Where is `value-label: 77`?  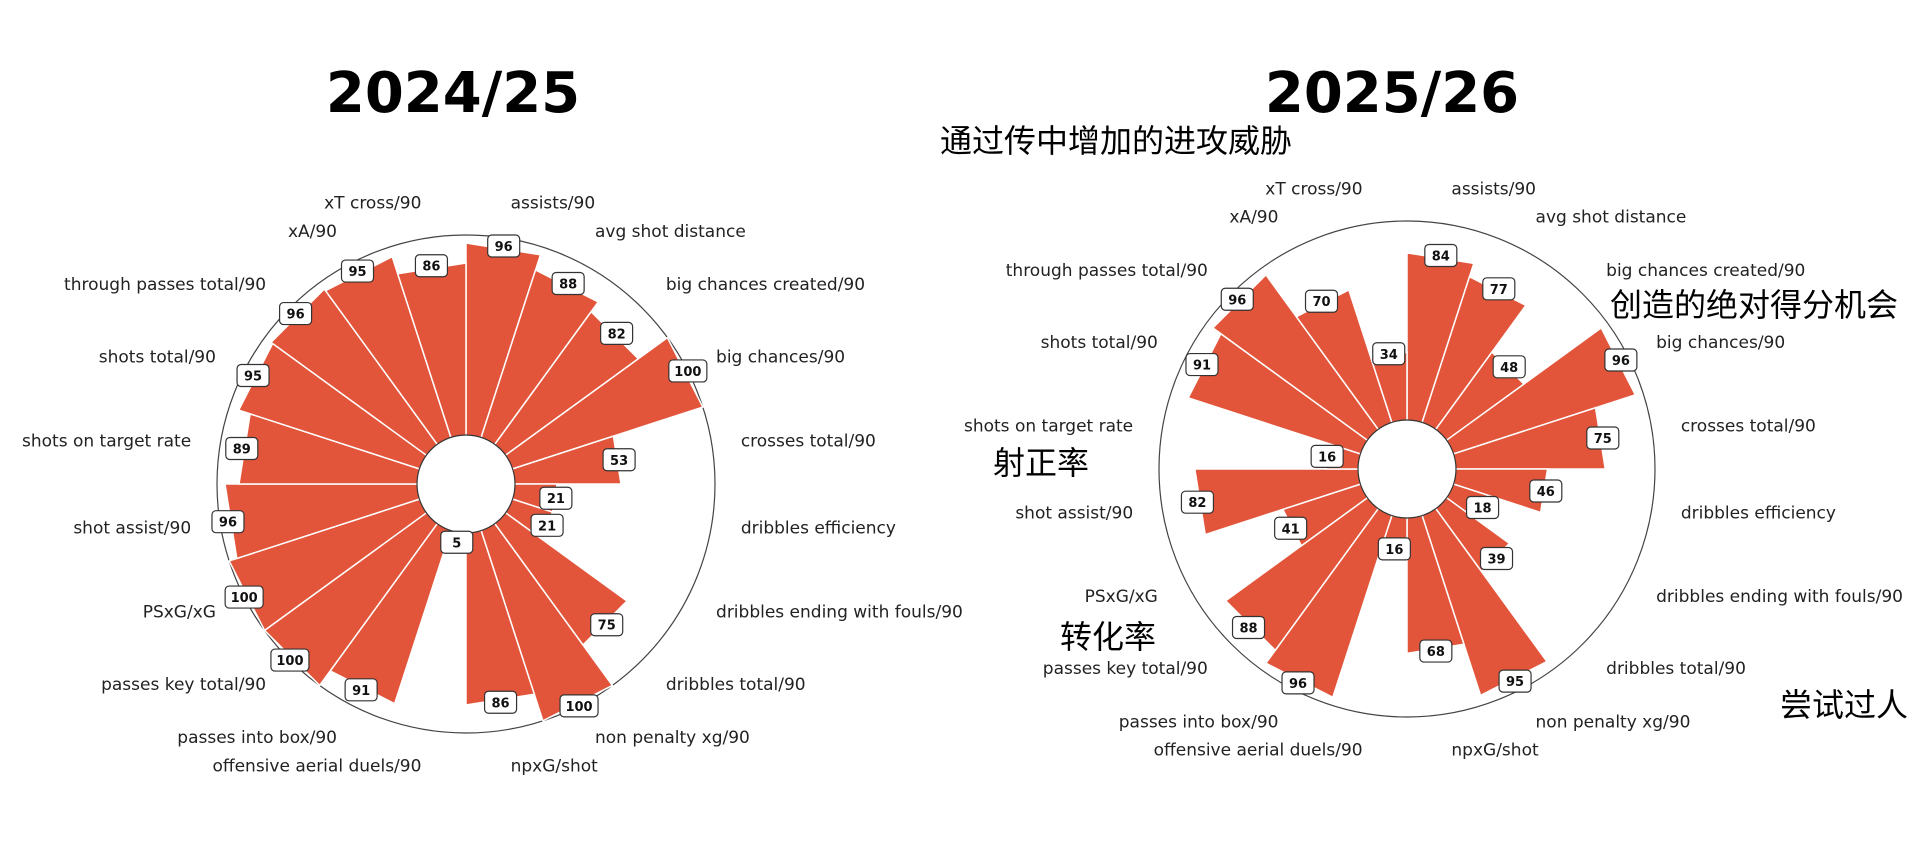
value-label: 77 is located at coordinates (1499, 289).